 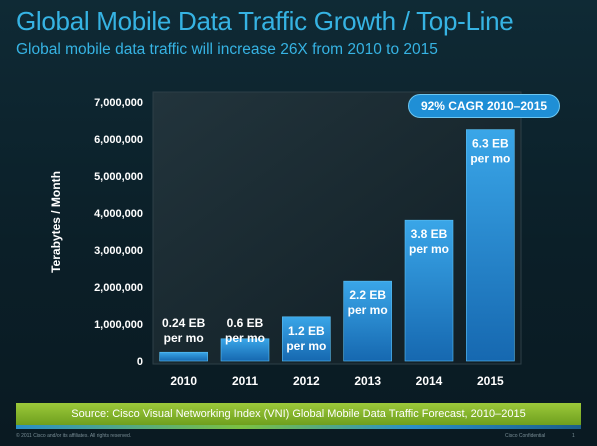 What do you see at coordinates (183, 356) in the screenshot?
I see `bar-2010` at bounding box center [183, 356].